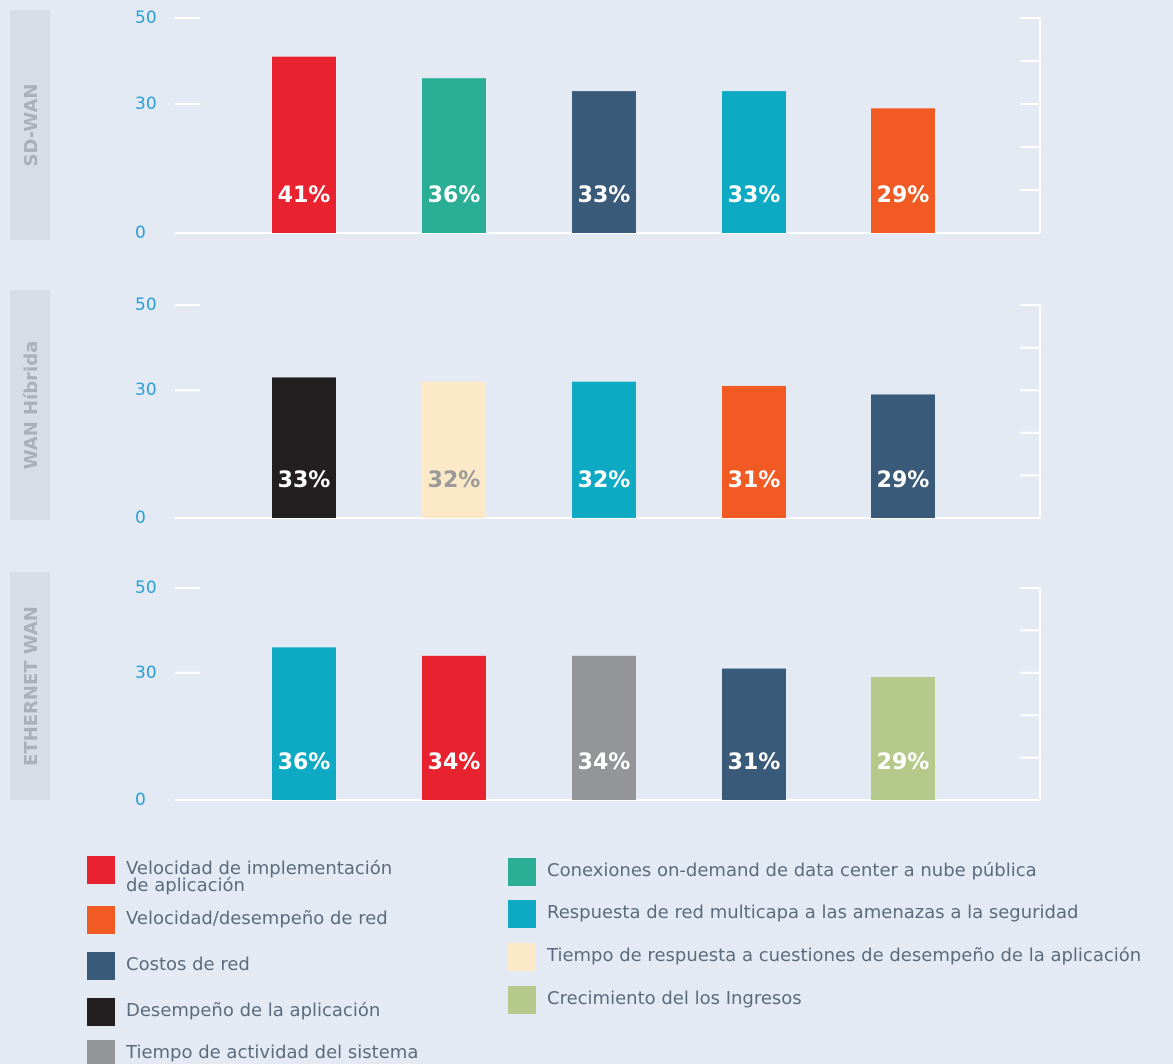 The height and width of the screenshot is (1064, 1173). I want to click on legend-item: Tiempo de actividad del sistema, so click(252, 1052).